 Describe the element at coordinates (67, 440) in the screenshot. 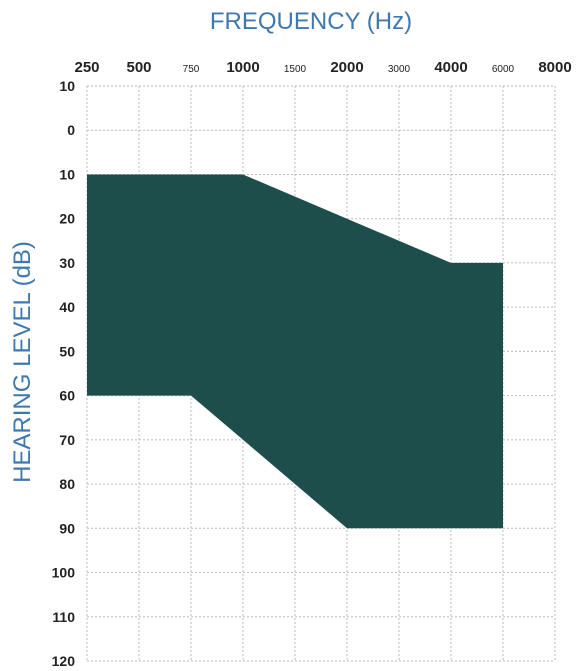

I see `y-tick-label: 70` at that location.